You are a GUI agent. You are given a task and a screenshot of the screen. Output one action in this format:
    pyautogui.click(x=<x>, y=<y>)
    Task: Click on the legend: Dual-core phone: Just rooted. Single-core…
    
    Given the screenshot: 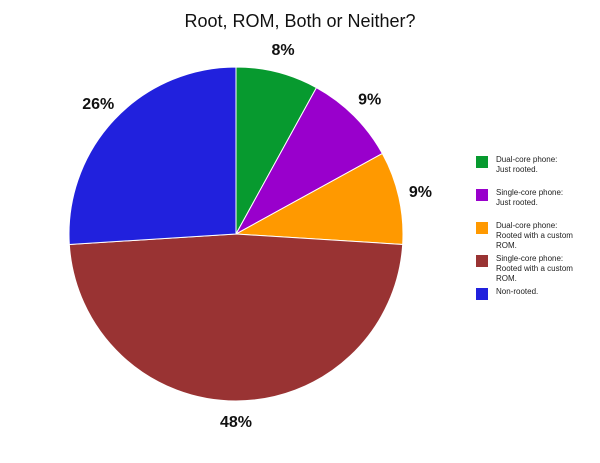 What is the action you would take?
    pyautogui.click(x=531, y=237)
    